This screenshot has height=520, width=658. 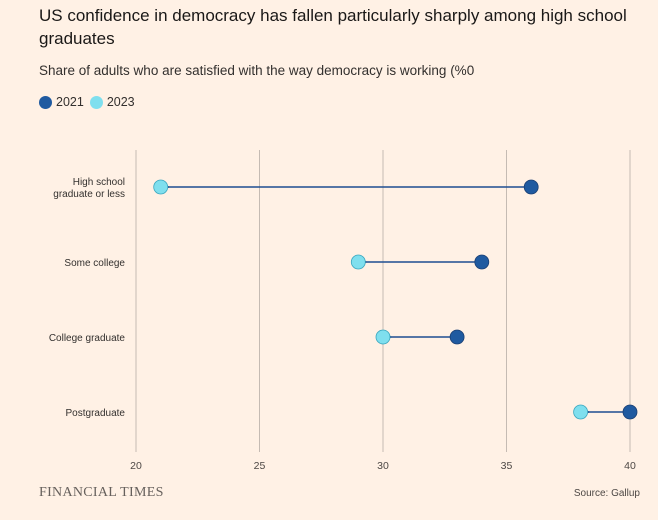 I want to click on legend: 2021 2023, so click(x=90, y=102).